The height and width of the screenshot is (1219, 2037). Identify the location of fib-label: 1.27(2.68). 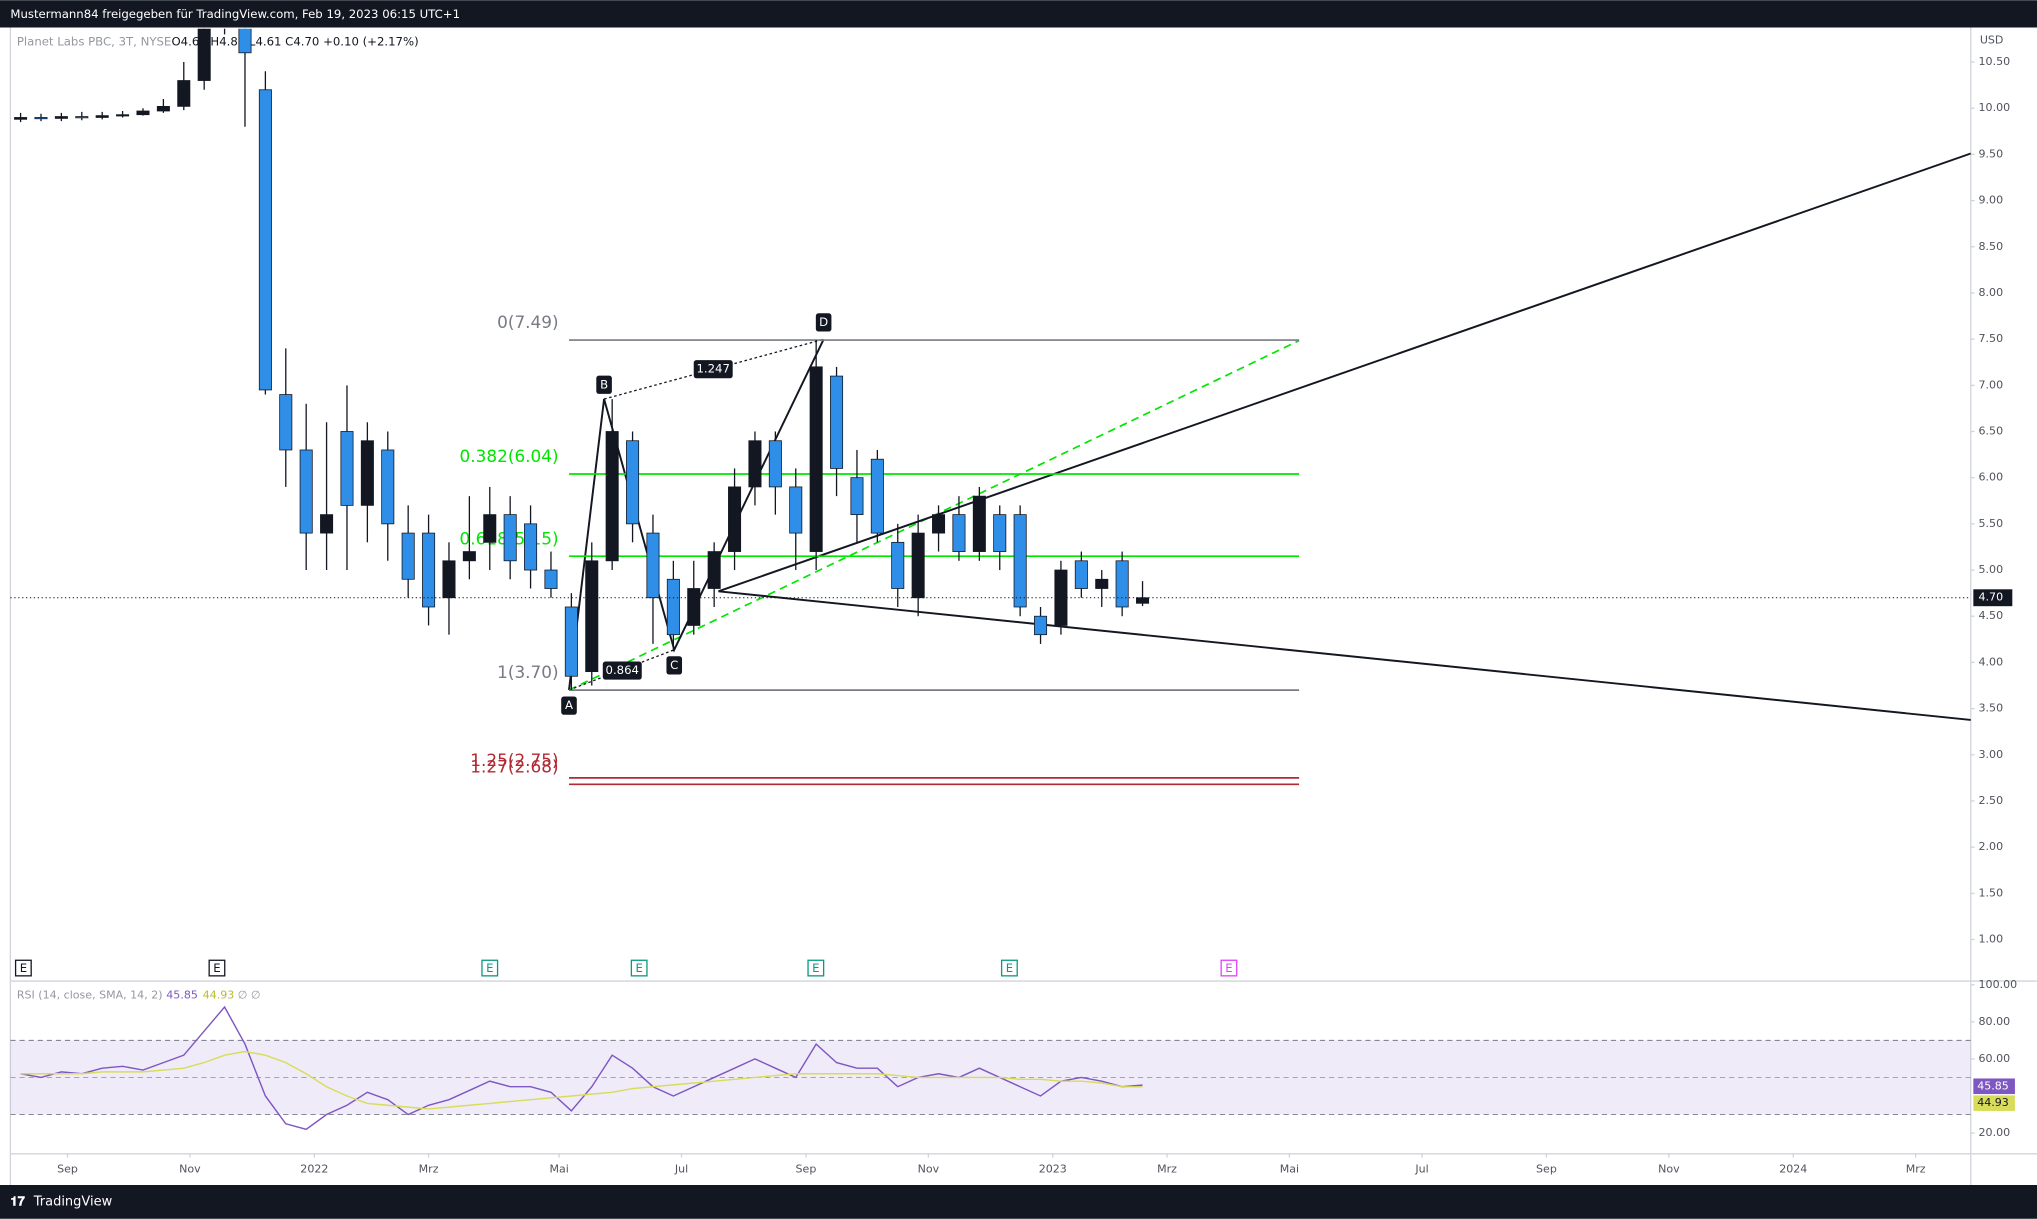
(514, 766).